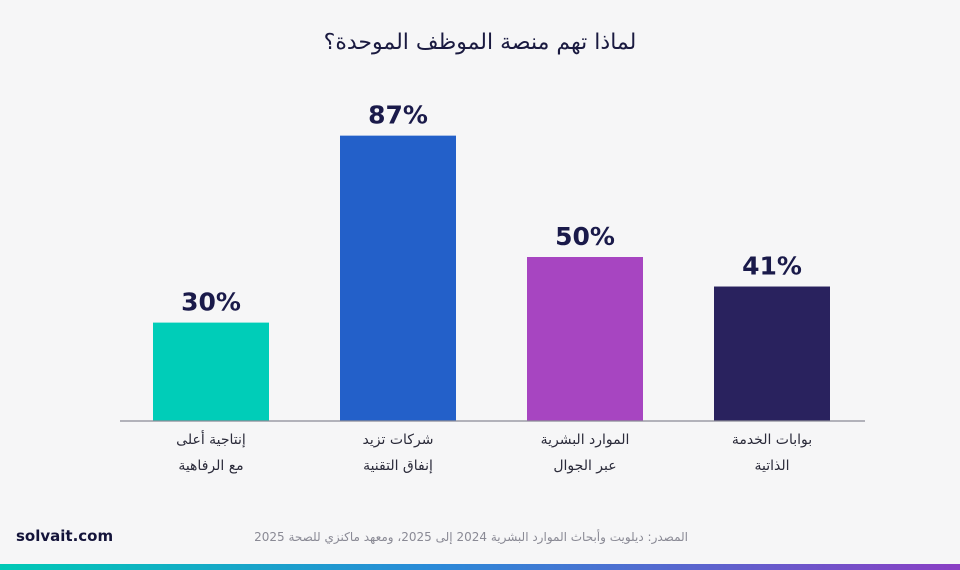  Describe the element at coordinates (480, 42) in the screenshot. I see `chart-title: لماذا تهم منصة الموظف الموحدة؟` at that location.